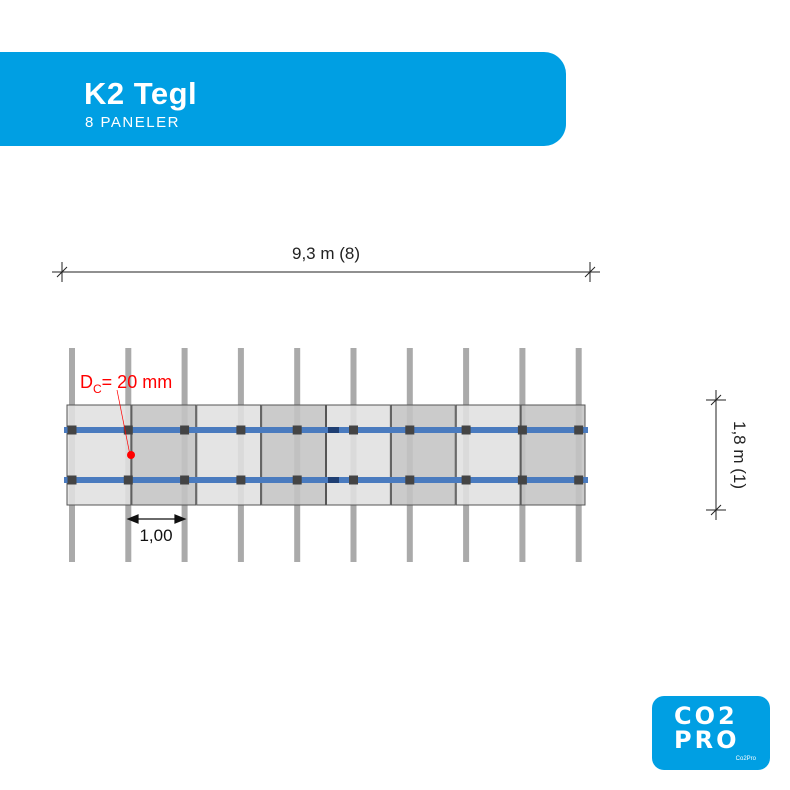 The height and width of the screenshot is (790, 790). Describe the element at coordinates (141, 93) in the screenshot. I see `page-title: K2 Tegl` at that location.